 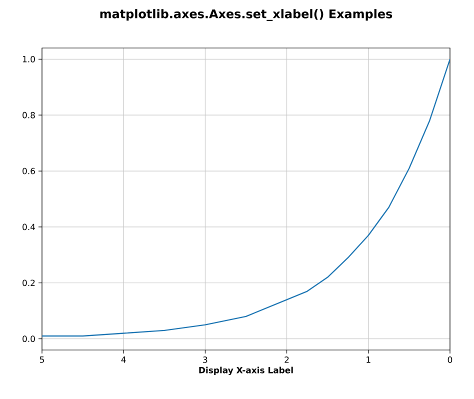 I want to click on y-tick-label: 0.4, so click(x=28, y=227).